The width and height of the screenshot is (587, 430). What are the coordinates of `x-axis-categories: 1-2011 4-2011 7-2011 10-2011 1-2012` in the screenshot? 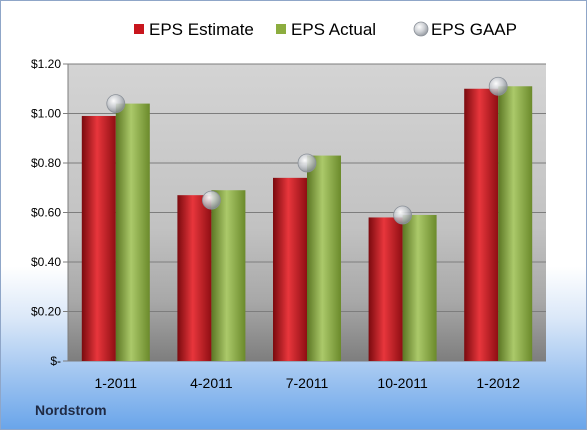 It's located at (308, 383).